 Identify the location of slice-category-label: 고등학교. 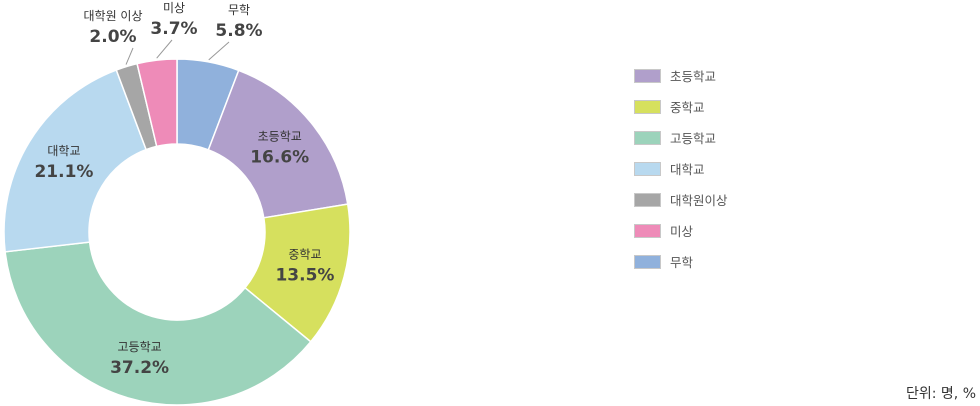
(140, 347).